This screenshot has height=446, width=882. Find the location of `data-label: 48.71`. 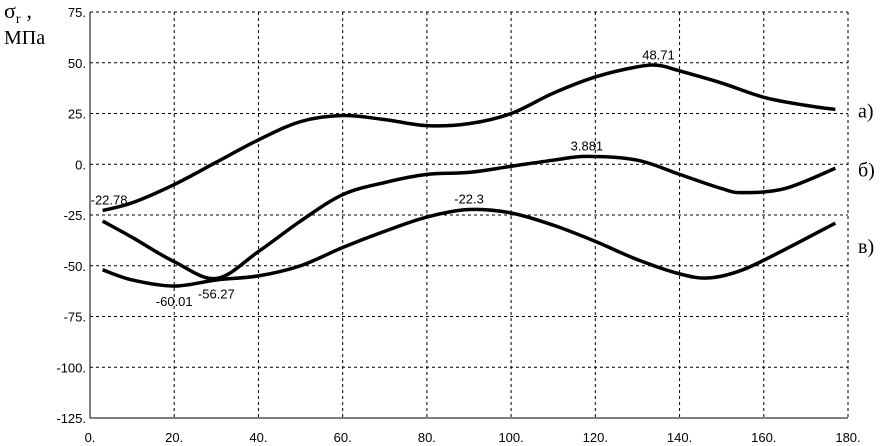

data-label: 48.71 is located at coordinates (658, 54).